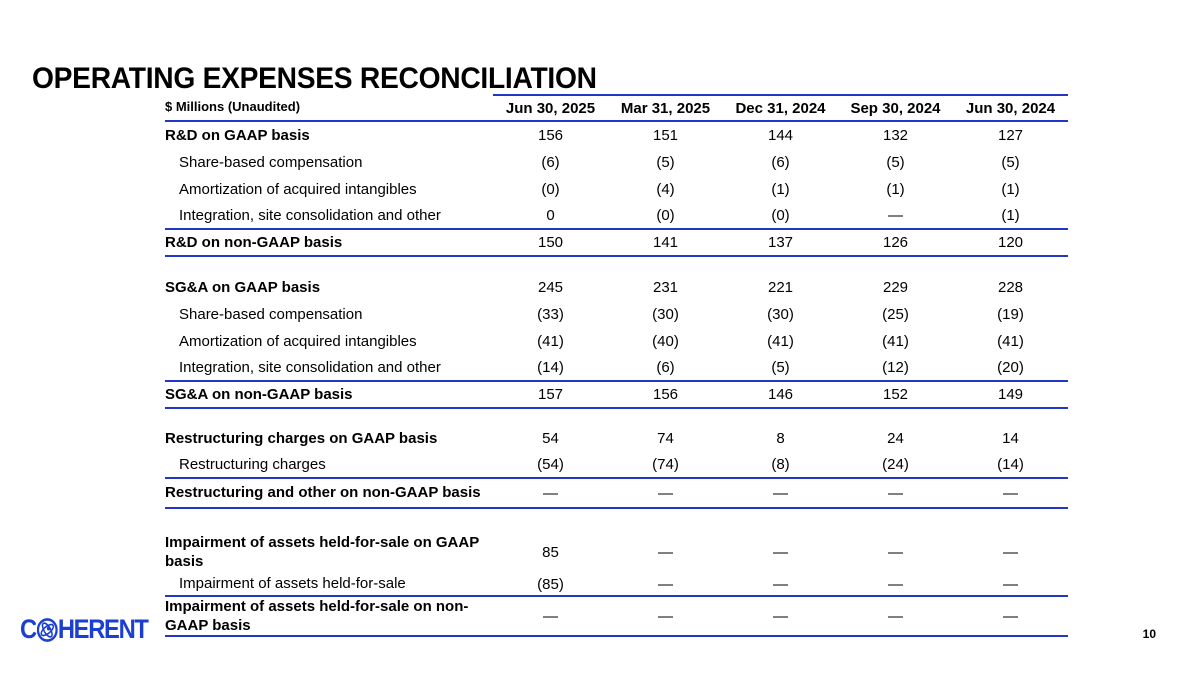 This screenshot has width=1200, height=675. I want to click on cell-value: 150, so click(550, 242).